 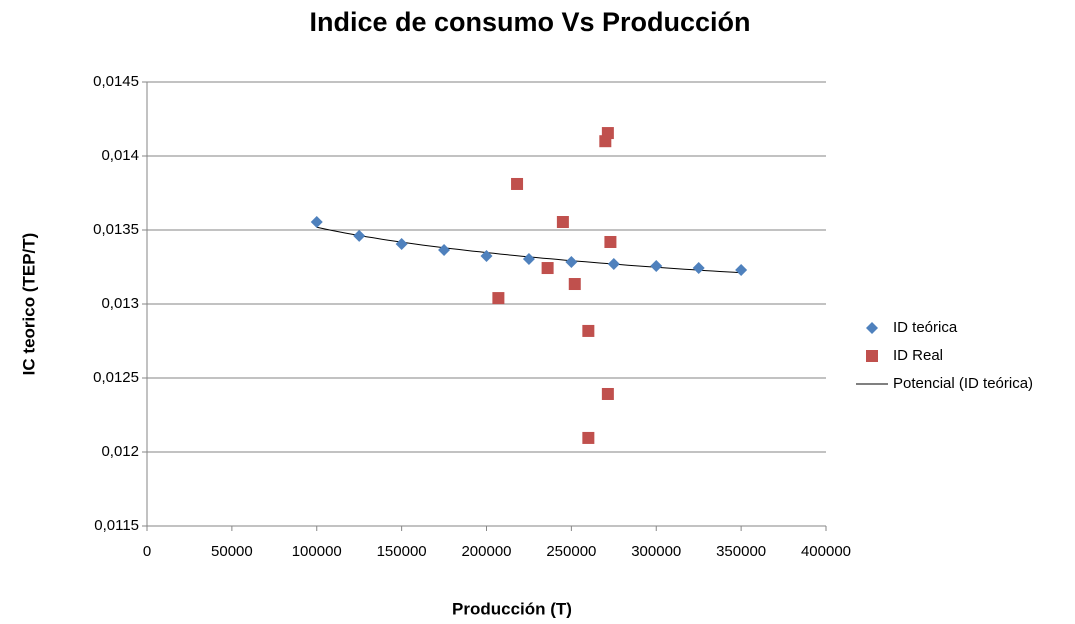 I want to click on x-axis-label: Producción (T), so click(x=512, y=608).